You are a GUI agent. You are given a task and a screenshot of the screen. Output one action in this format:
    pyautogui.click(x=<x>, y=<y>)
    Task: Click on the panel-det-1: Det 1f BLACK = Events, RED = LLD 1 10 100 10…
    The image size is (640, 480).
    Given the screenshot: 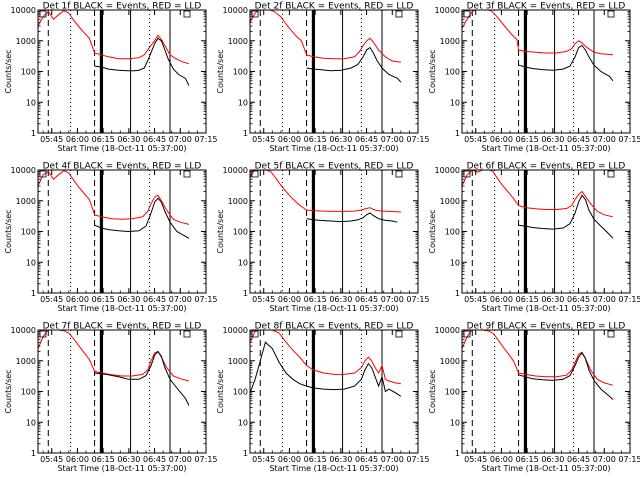 What is the action you would take?
    pyautogui.click(x=111, y=78)
    